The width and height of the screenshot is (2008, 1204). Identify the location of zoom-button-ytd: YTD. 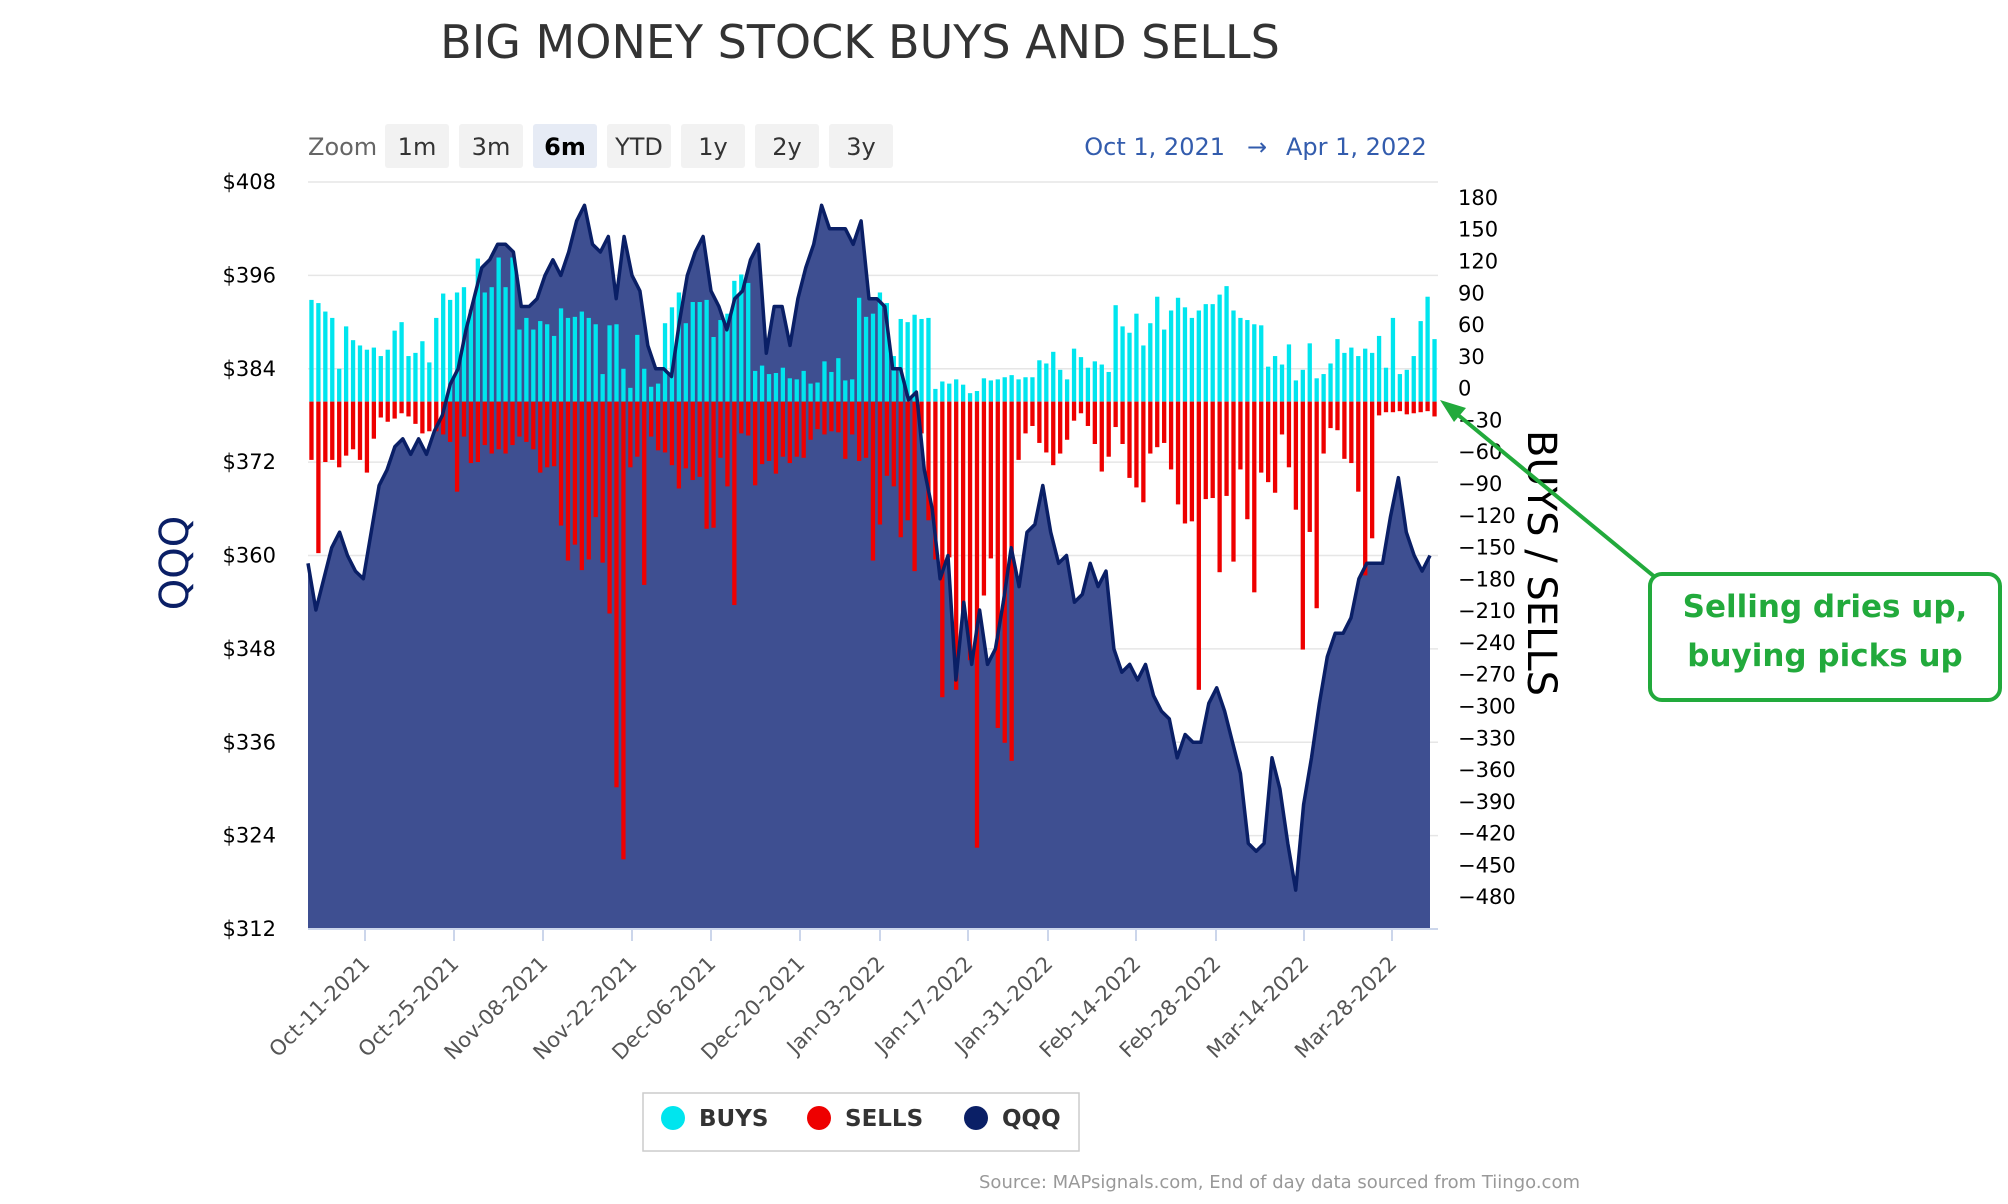
(639, 146).